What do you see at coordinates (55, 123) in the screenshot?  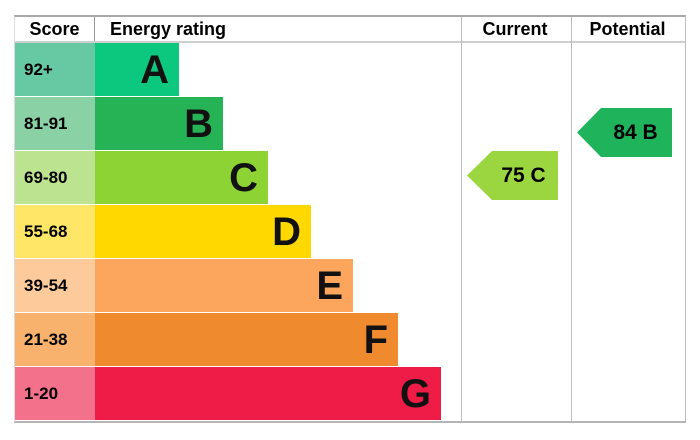 I see `band-score-b: 81-91` at bounding box center [55, 123].